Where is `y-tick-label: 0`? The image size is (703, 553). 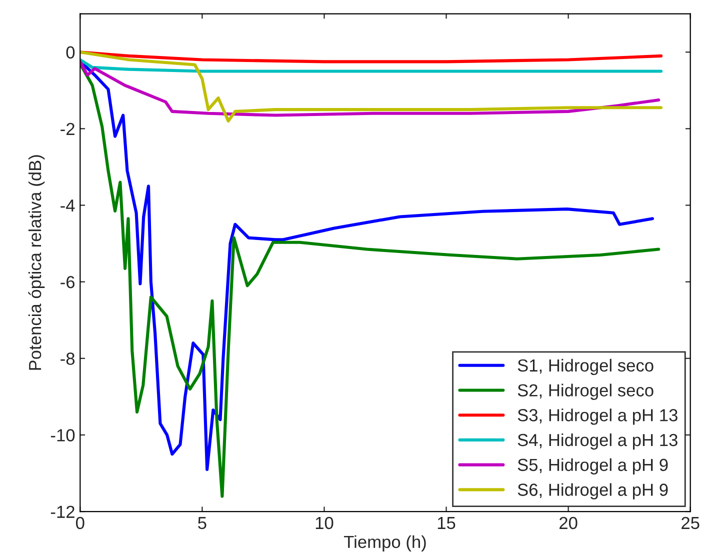 y-tick-label: 0 is located at coordinates (70, 52).